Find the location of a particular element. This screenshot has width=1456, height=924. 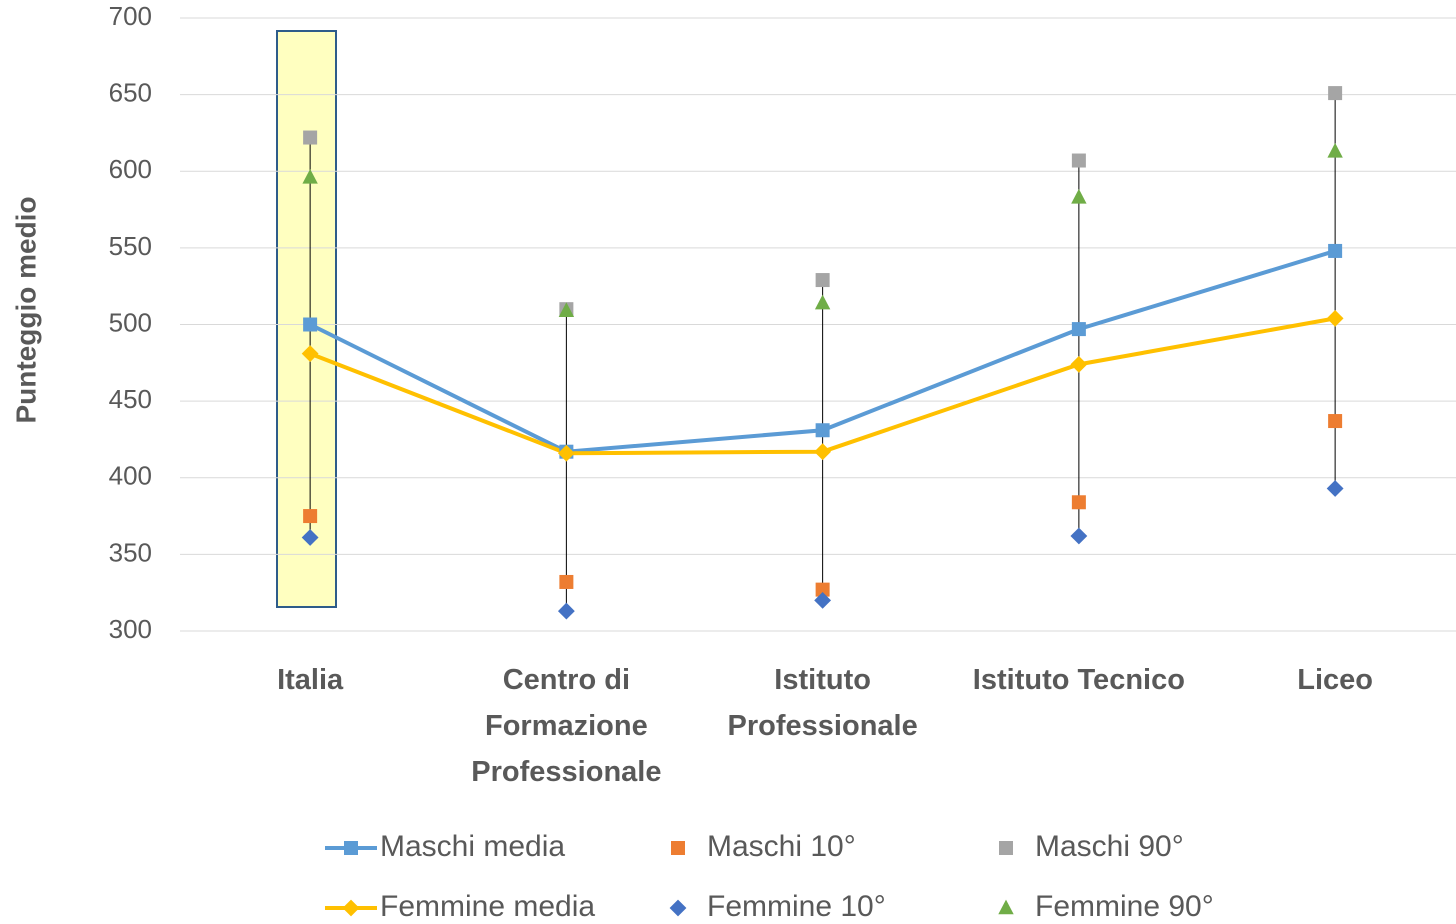

y-tick-label: 350 is located at coordinates (130, 552).